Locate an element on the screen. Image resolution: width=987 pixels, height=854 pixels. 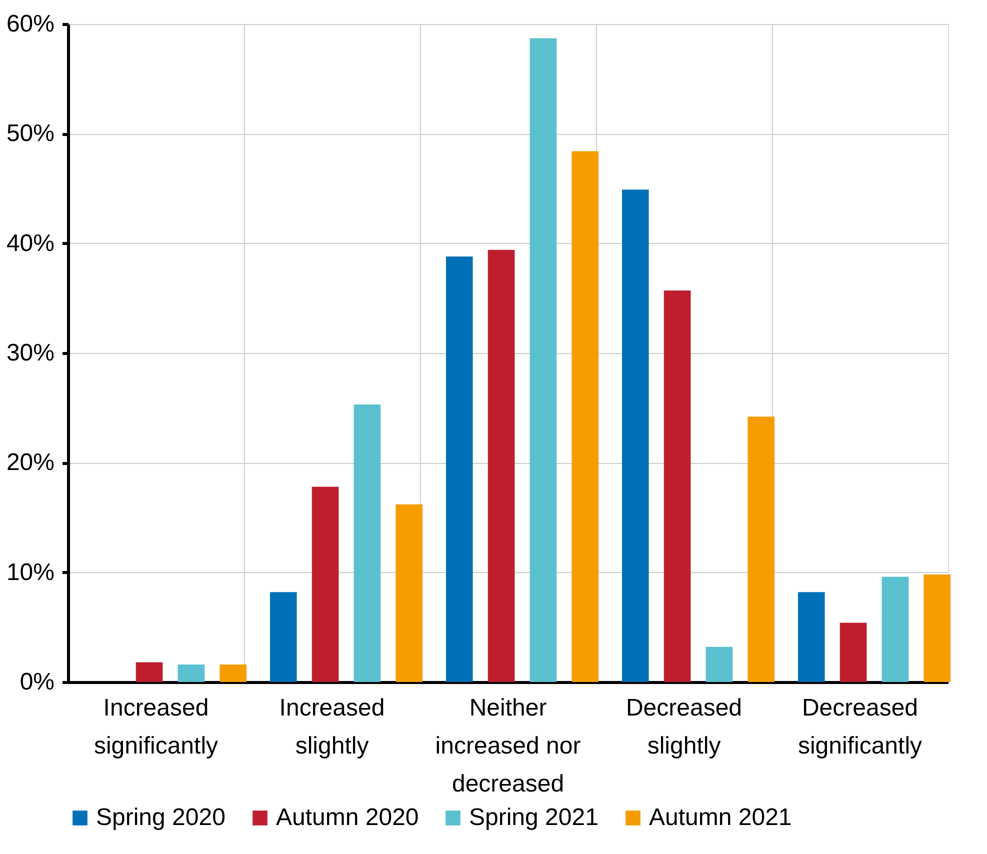
y-tick-label: 60% is located at coordinates (30, 24).